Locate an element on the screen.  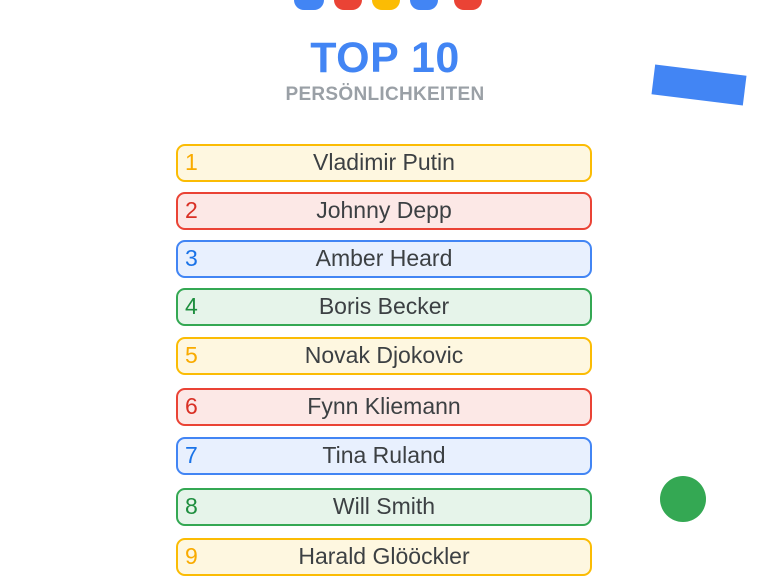
ranking-row: 9 Harald Glööckler is located at coordinates (384, 557).